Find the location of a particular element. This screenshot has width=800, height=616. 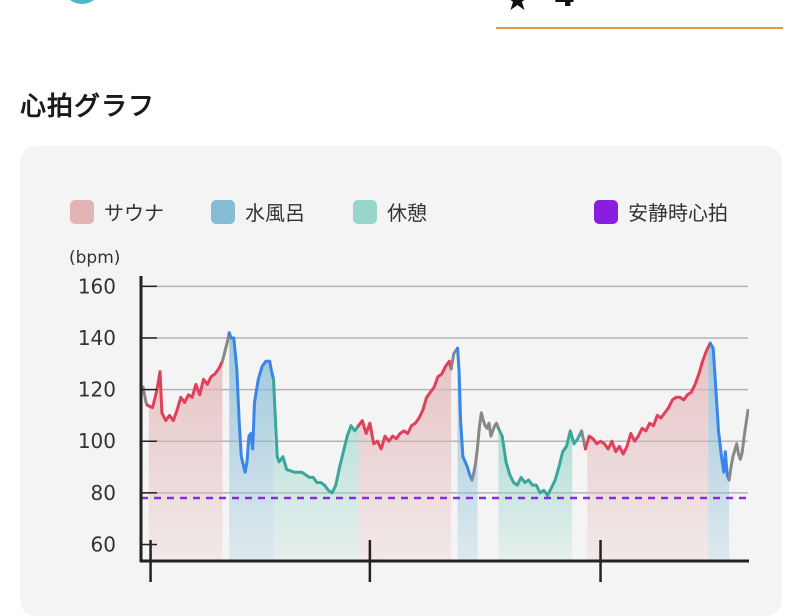

sauna-icon is located at coordinates (82, 2).